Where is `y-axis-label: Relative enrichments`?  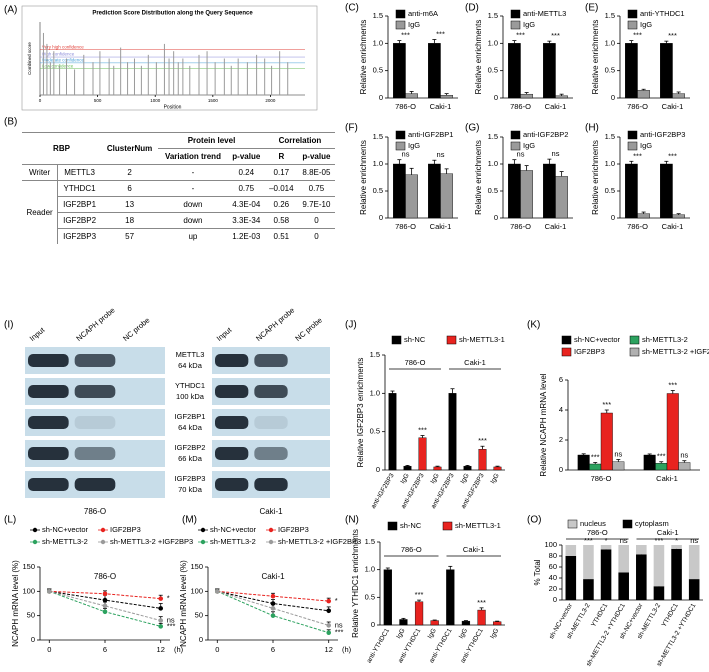
y-axis-label: Relative enrichments is located at coordinates (363, 57).